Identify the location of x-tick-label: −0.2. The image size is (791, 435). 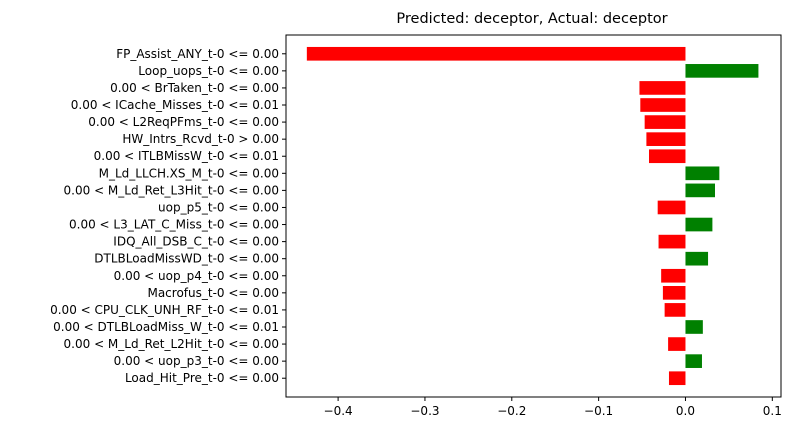
(511, 411).